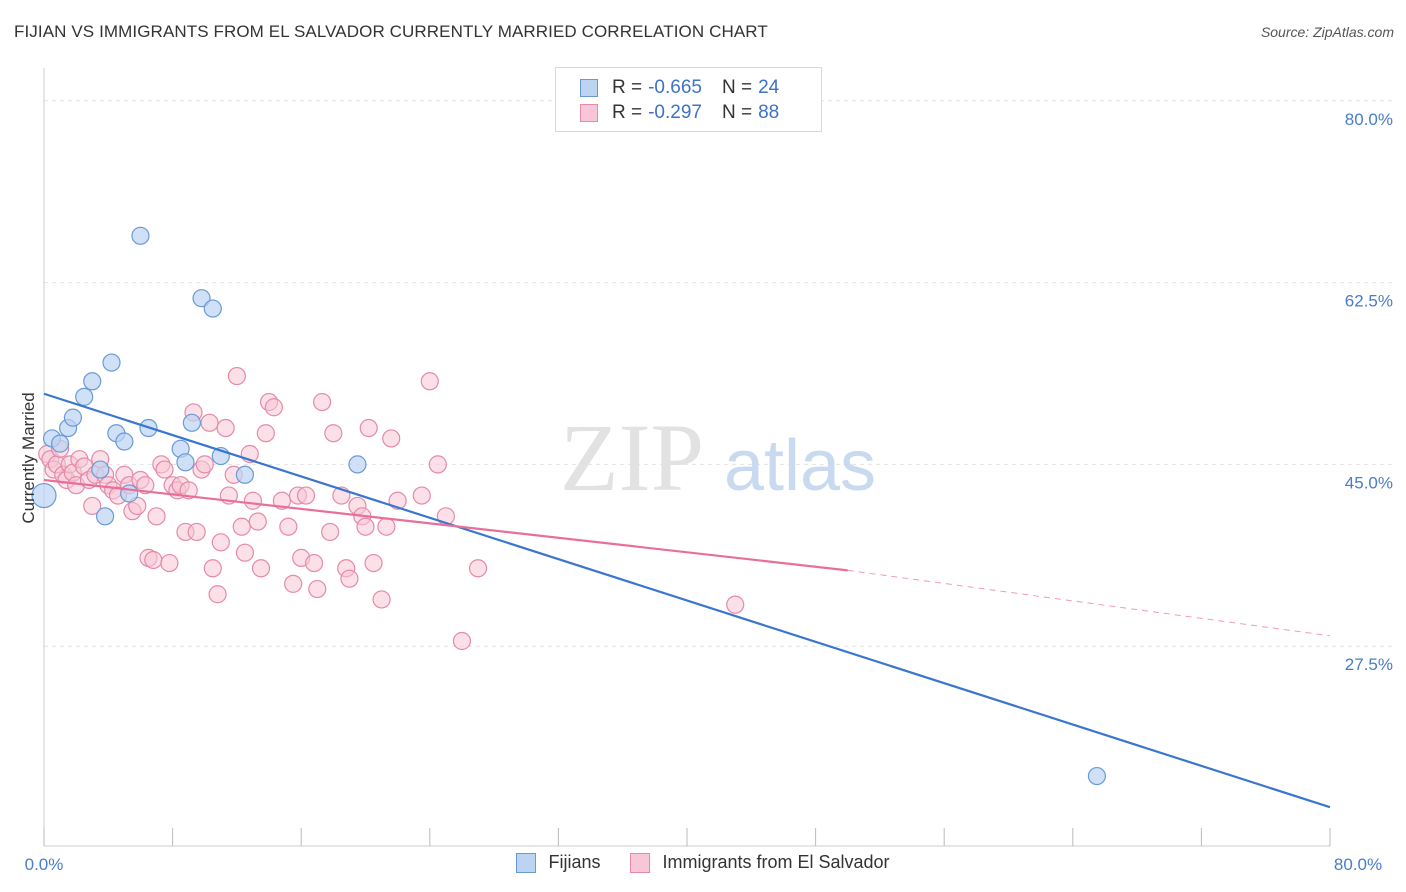 The image size is (1406, 892). What do you see at coordinates (1369, 664) in the screenshot?
I see `y-tick-label: 27.5%` at bounding box center [1369, 664].